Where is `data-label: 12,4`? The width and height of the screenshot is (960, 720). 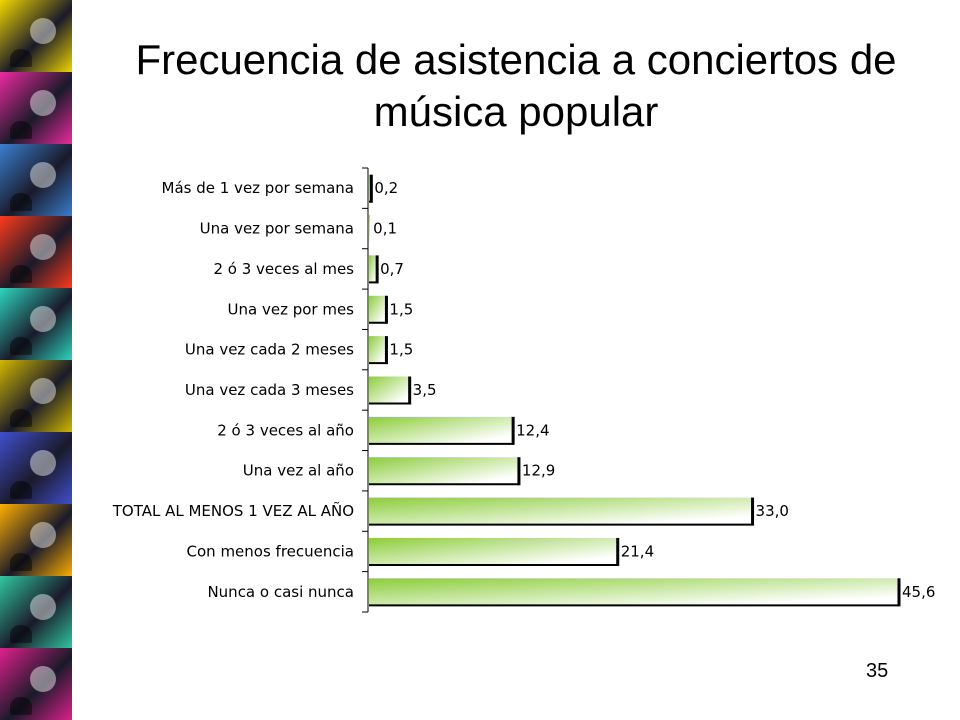
data-label: 12,4 is located at coordinates (532, 430).